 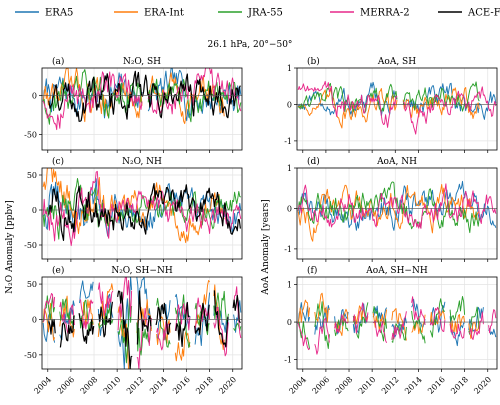 What do you see at coordinates (313, 161) in the screenshot?
I see `panel-letter: (d)` at bounding box center [313, 161].